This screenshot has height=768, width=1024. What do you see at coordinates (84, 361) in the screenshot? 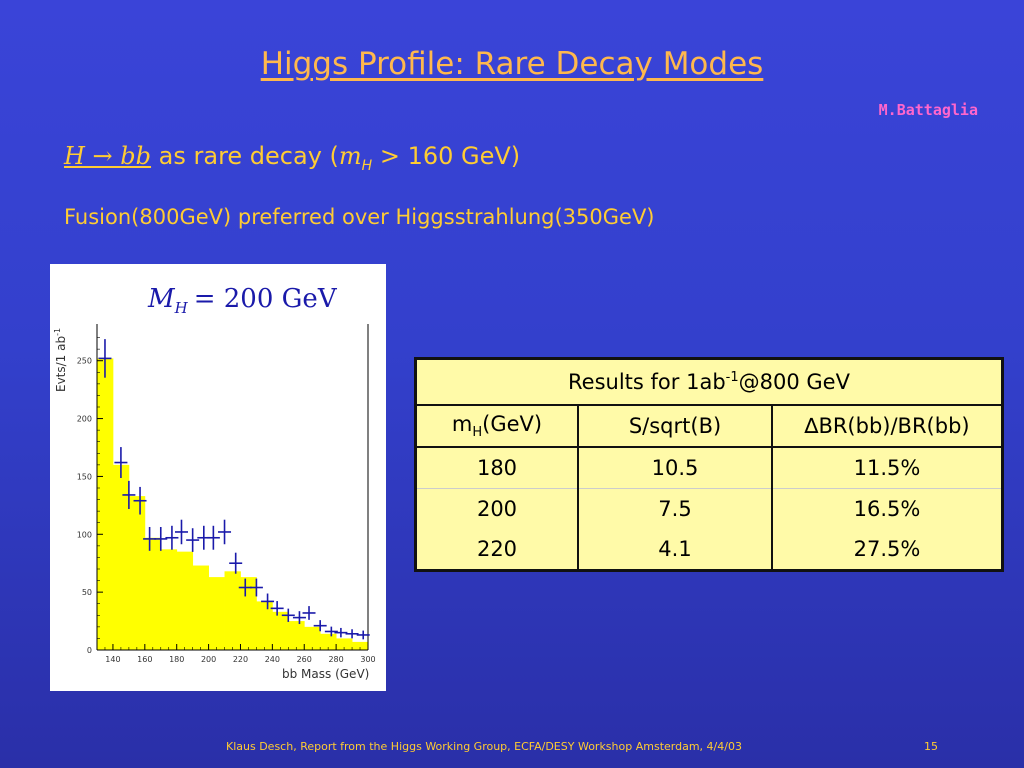
I see `y-tick-label: 250` at bounding box center [84, 361].